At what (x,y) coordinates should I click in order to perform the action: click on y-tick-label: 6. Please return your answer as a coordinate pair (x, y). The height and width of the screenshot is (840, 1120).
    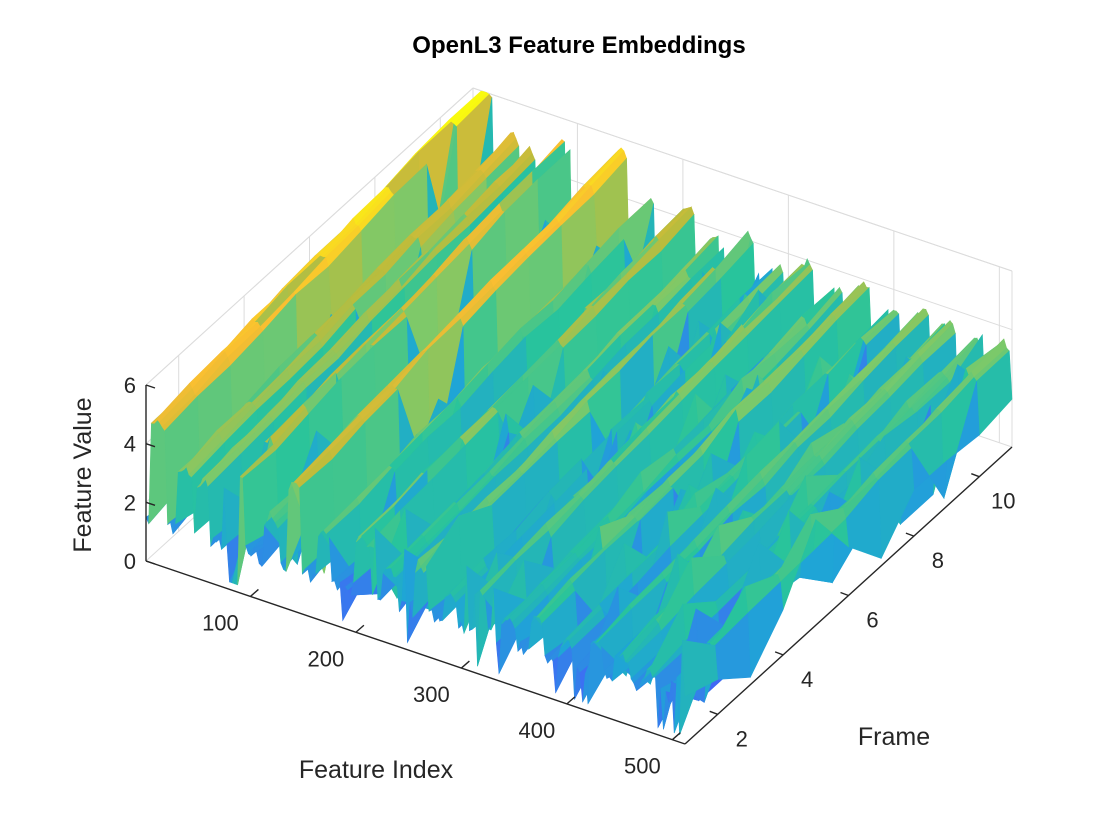
    Looking at the image, I should click on (872, 620).